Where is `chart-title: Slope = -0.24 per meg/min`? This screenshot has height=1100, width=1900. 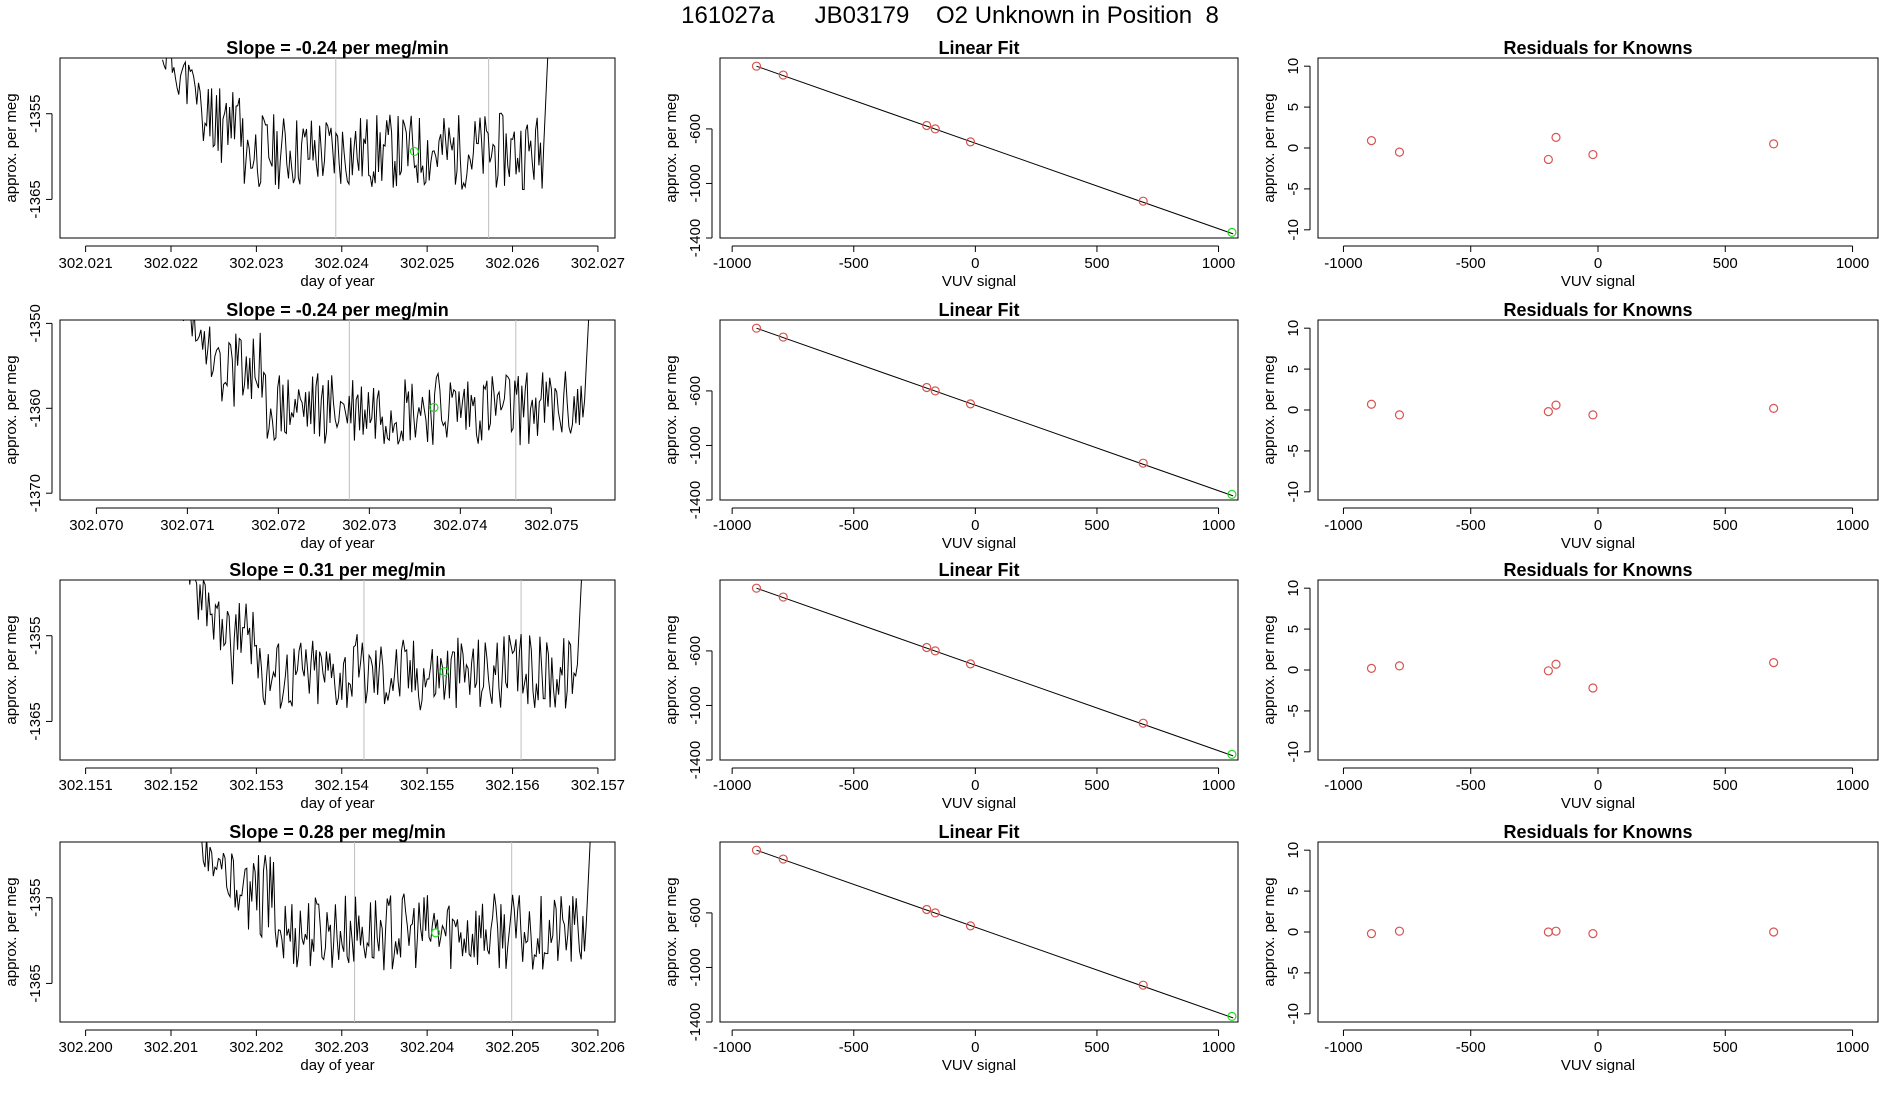 chart-title: Slope = -0.24 per meg/min is located at coordinates (337, 310).